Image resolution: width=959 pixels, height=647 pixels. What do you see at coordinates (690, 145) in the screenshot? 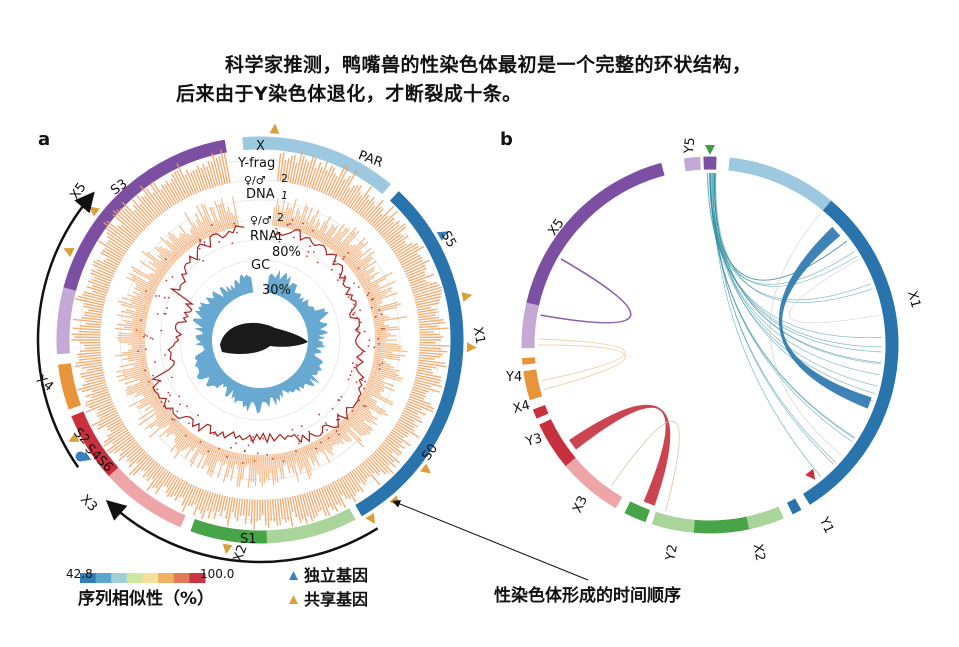
I see `panel-b-label-y5: Y5` at bounding box center [690, 145].